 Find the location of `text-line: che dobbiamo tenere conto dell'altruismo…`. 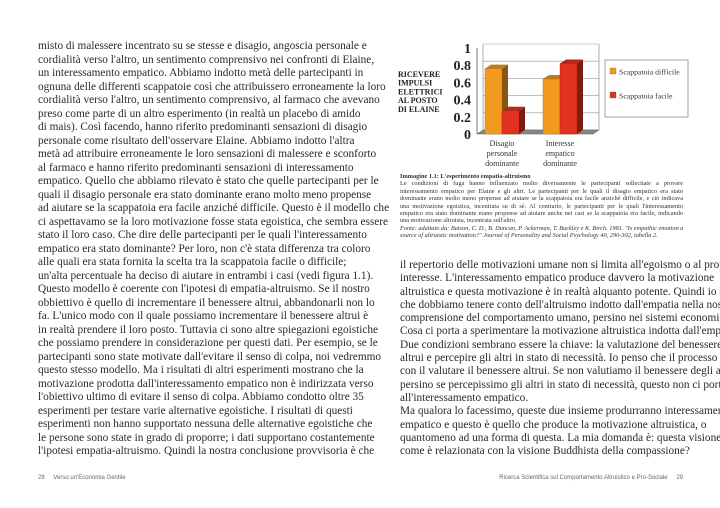

text-line: che dobbiamo tenere conto dell'altruismo… is located at coordinates (560, 304).